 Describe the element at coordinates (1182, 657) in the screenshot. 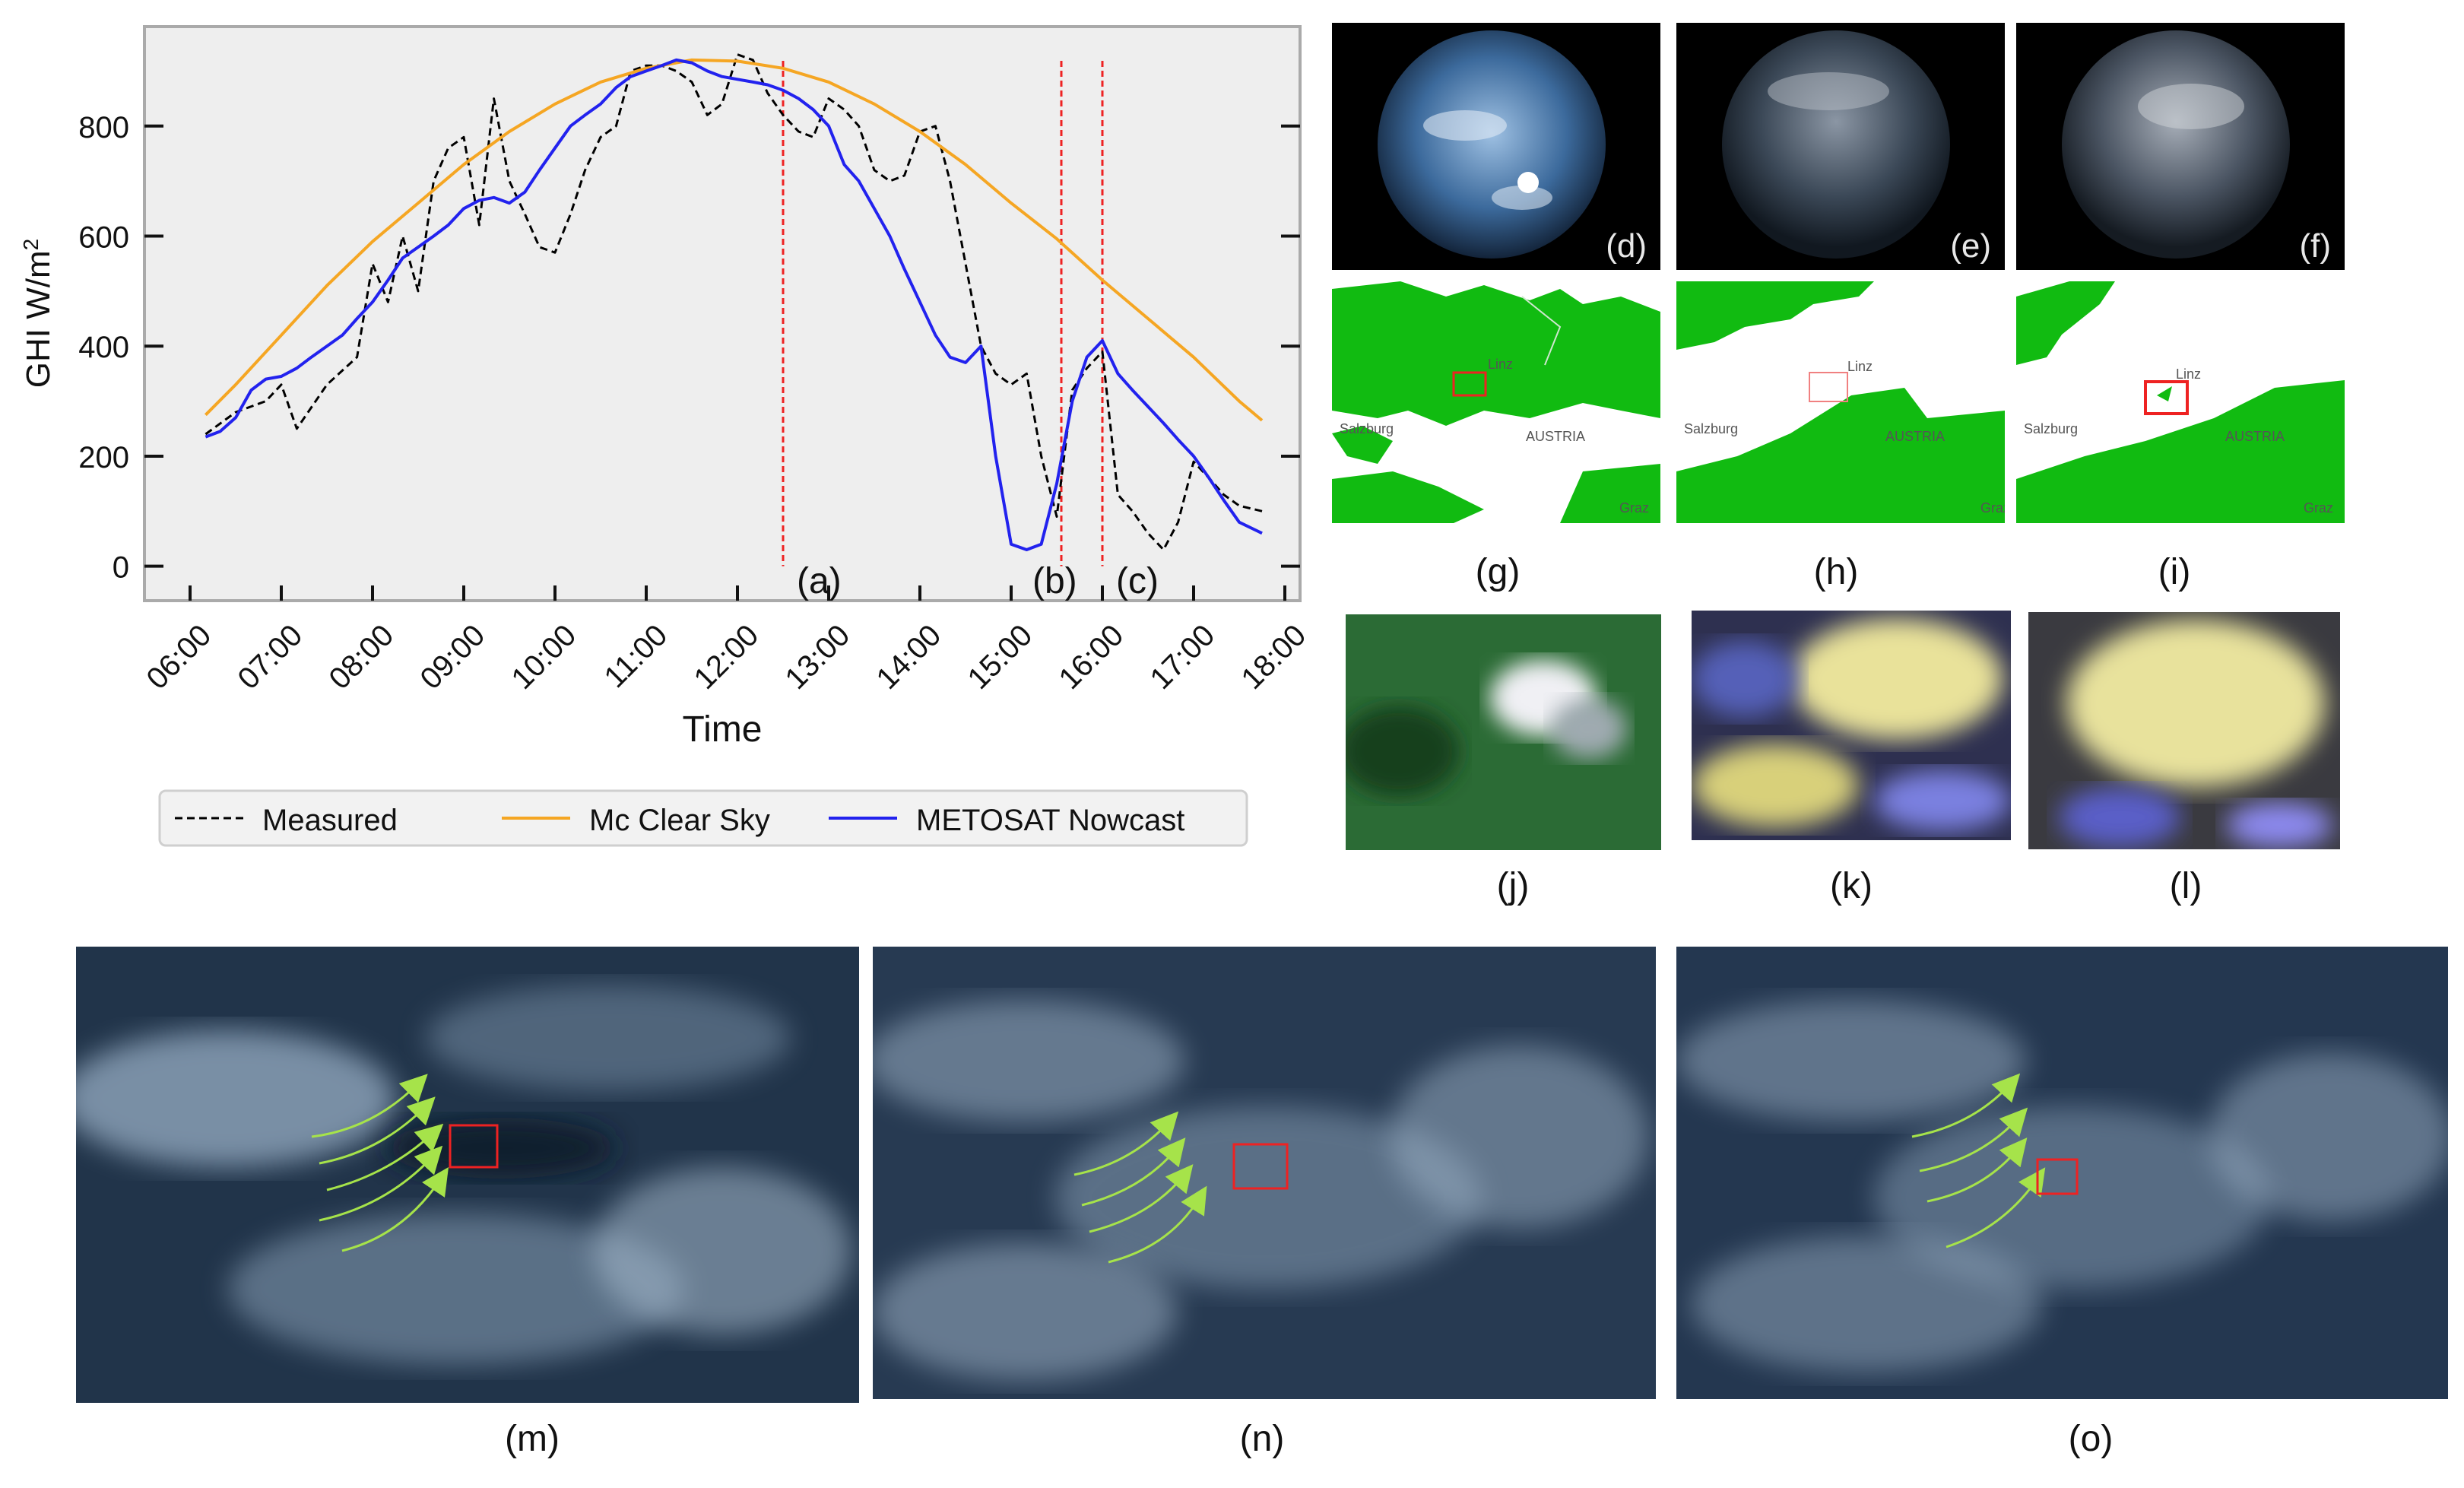

I see `x-tick-label: 17:00` at that location.